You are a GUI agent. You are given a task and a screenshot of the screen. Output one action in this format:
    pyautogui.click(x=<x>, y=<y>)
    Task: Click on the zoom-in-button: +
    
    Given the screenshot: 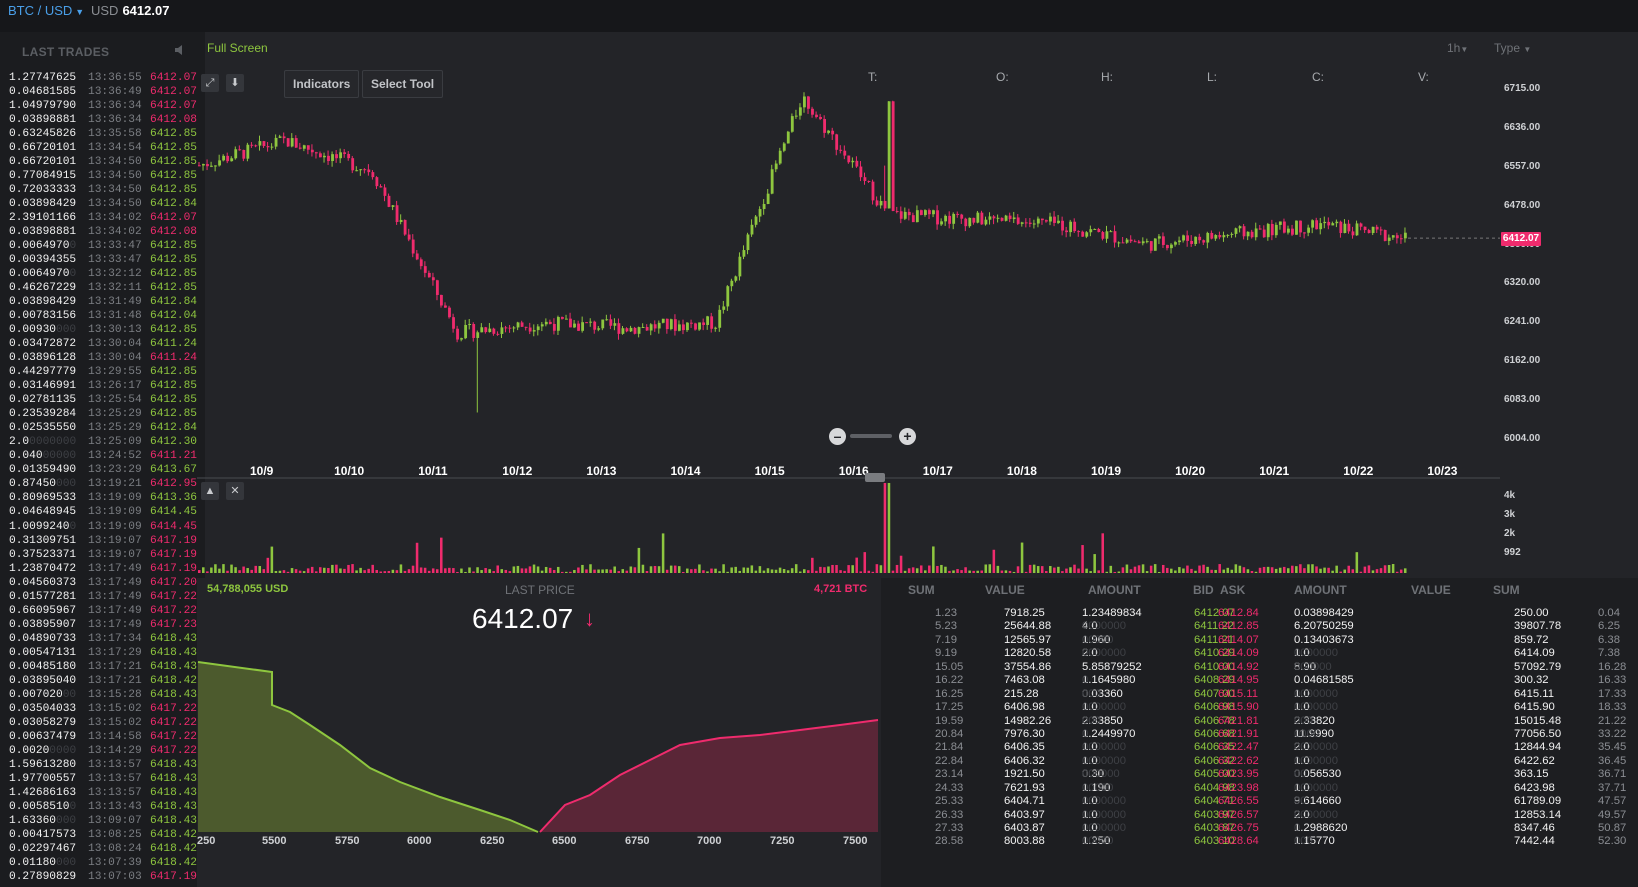 What is the action you would take?
    pyautogui.click(x=907, y=436)
    